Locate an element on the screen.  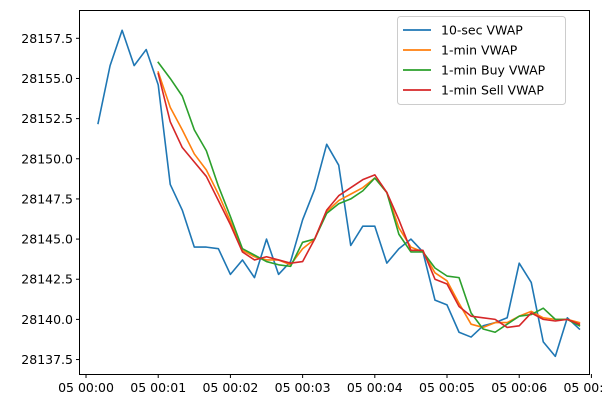
y-tick-label: 28140.0 is located at coordinates (47, 319).